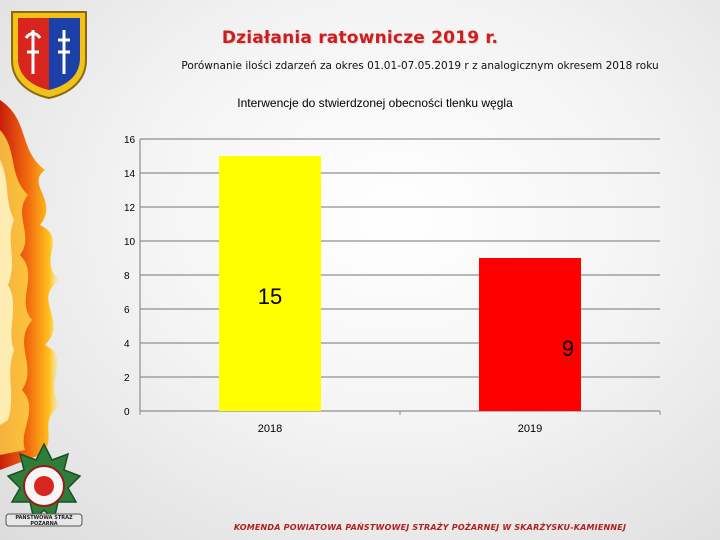  What do you see at coordinates (530, 334) in the screenshot?
I see `bar-2019` at bounding box center [530, 334].